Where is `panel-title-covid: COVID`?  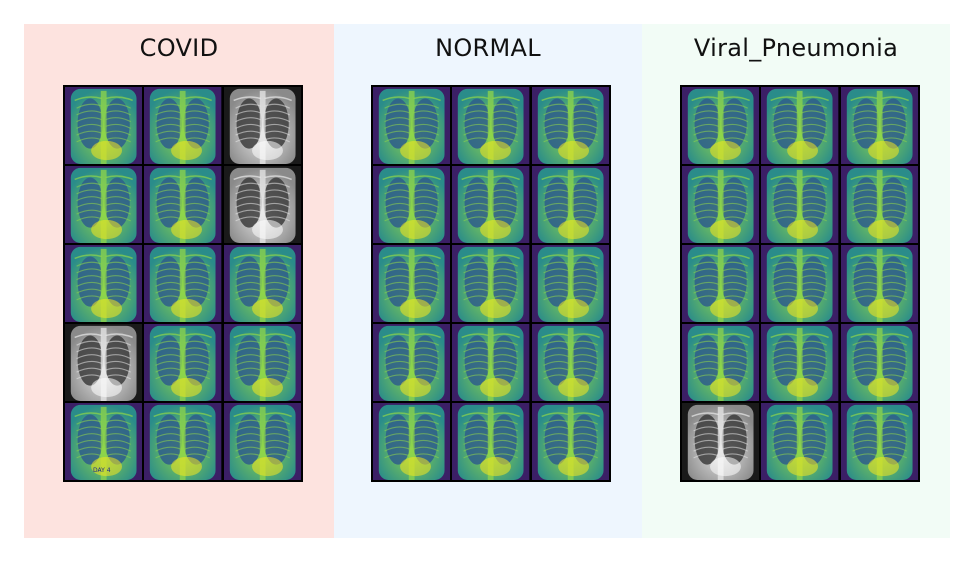
panel-title-covid: COVID is located at coordinates (179, 48).